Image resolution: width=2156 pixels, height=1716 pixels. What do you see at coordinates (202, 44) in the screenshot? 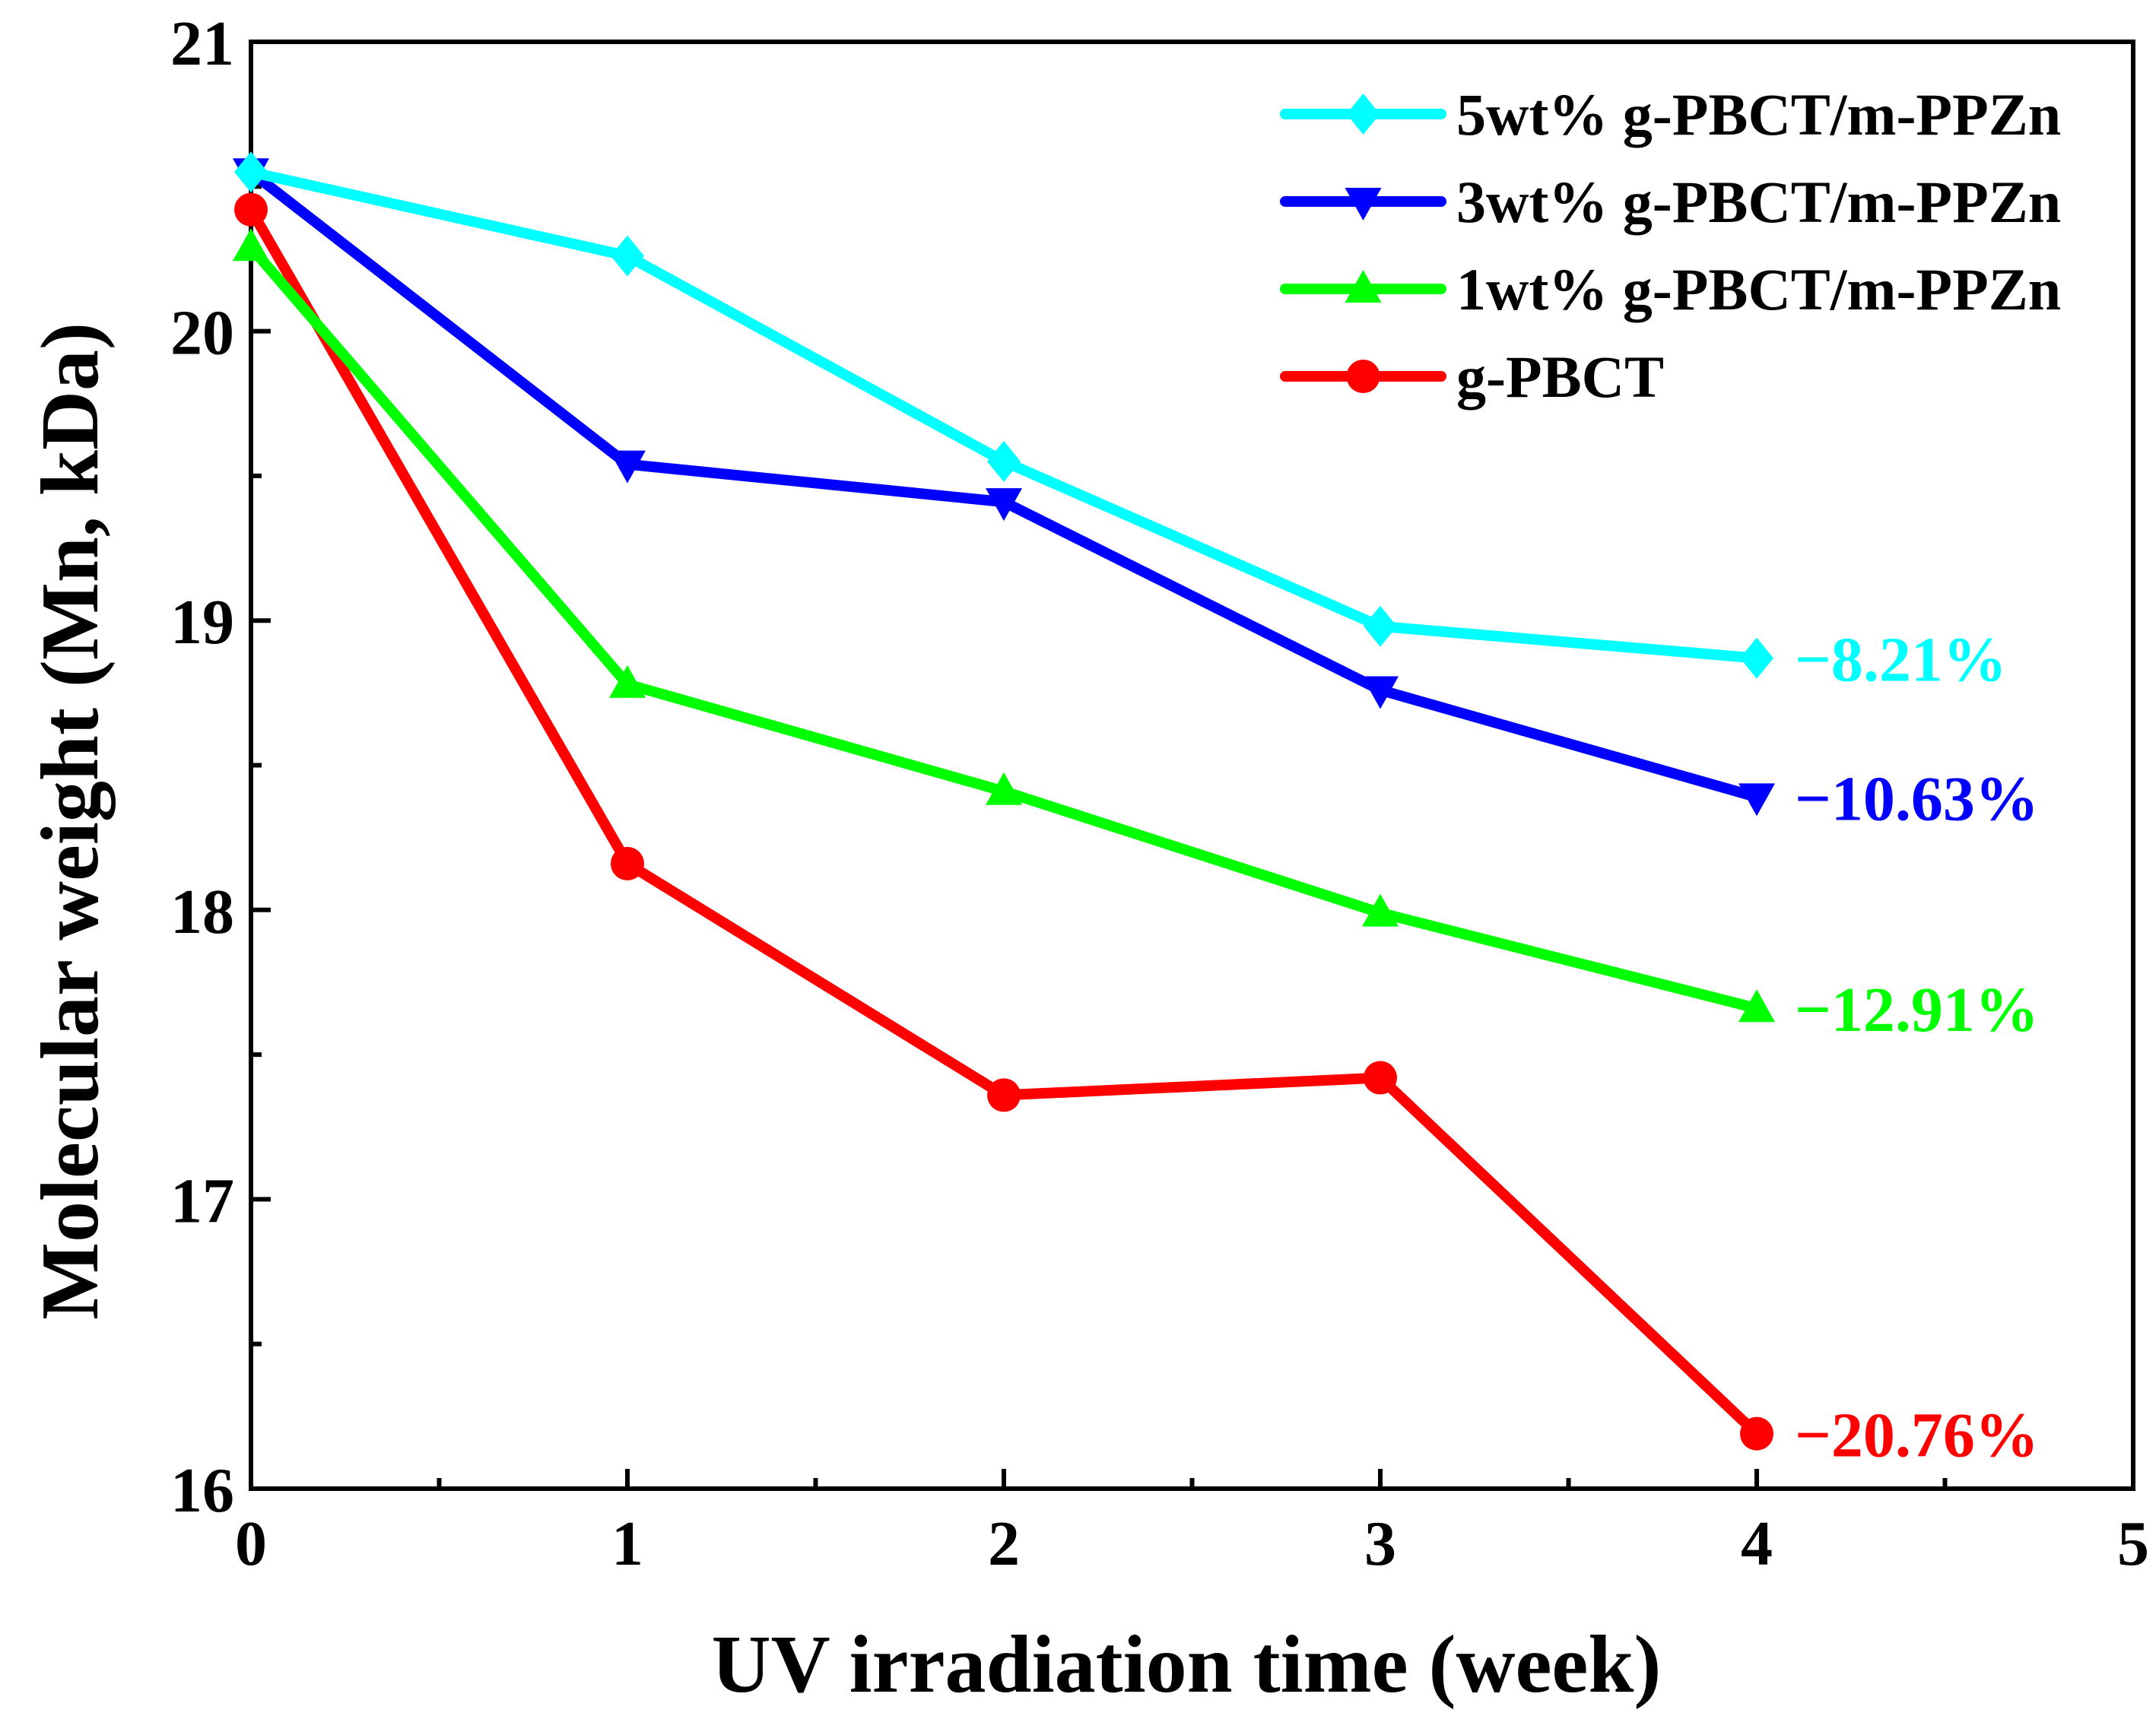
I see `y-tick-label: 21` at bounding box center [202, 44].